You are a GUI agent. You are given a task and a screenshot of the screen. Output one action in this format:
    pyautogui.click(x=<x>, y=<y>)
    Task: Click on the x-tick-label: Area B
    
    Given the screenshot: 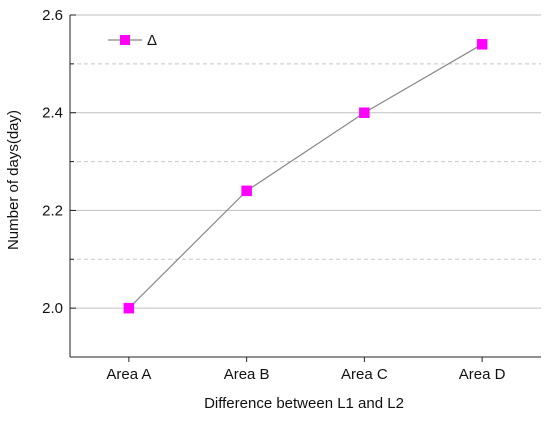 What is the action you would take?
    pyautogui.click(x=247, y=374)
    